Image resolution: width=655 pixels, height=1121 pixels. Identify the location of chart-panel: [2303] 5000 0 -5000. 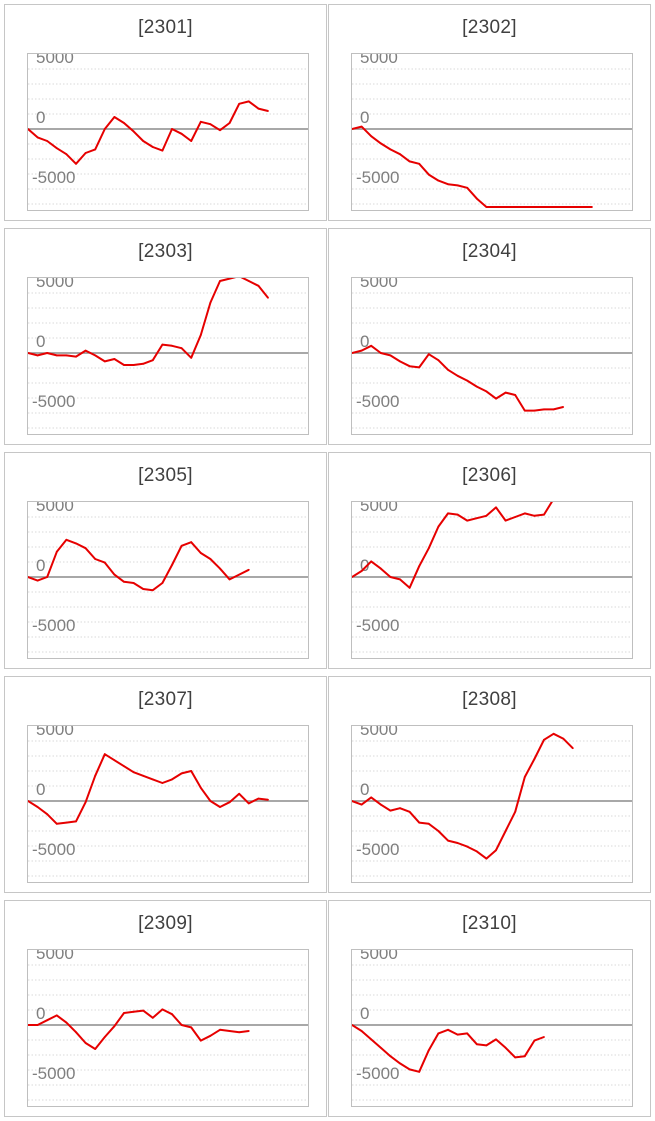
(165, 336).